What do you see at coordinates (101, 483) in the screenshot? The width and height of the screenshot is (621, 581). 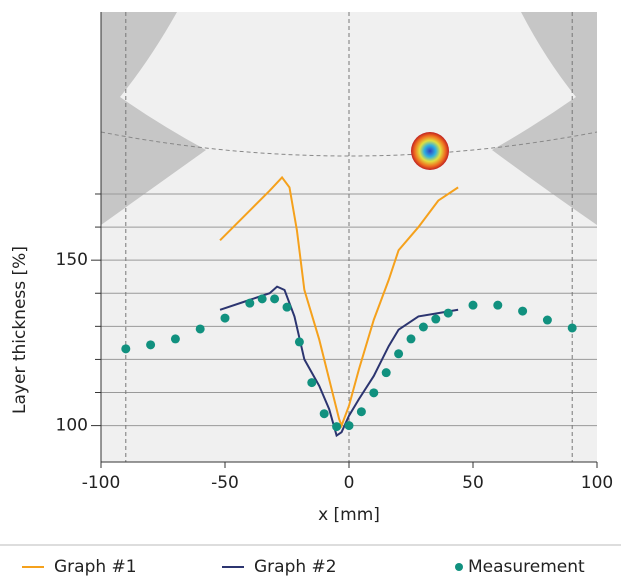 I see `x-tick-label: -100` at bounding box center [101, 483].